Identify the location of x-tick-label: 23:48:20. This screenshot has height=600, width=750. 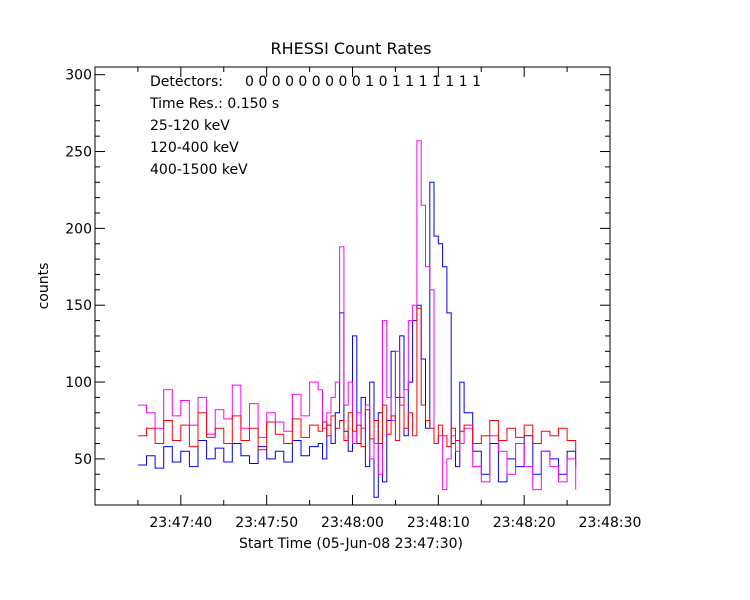
(524, 523).